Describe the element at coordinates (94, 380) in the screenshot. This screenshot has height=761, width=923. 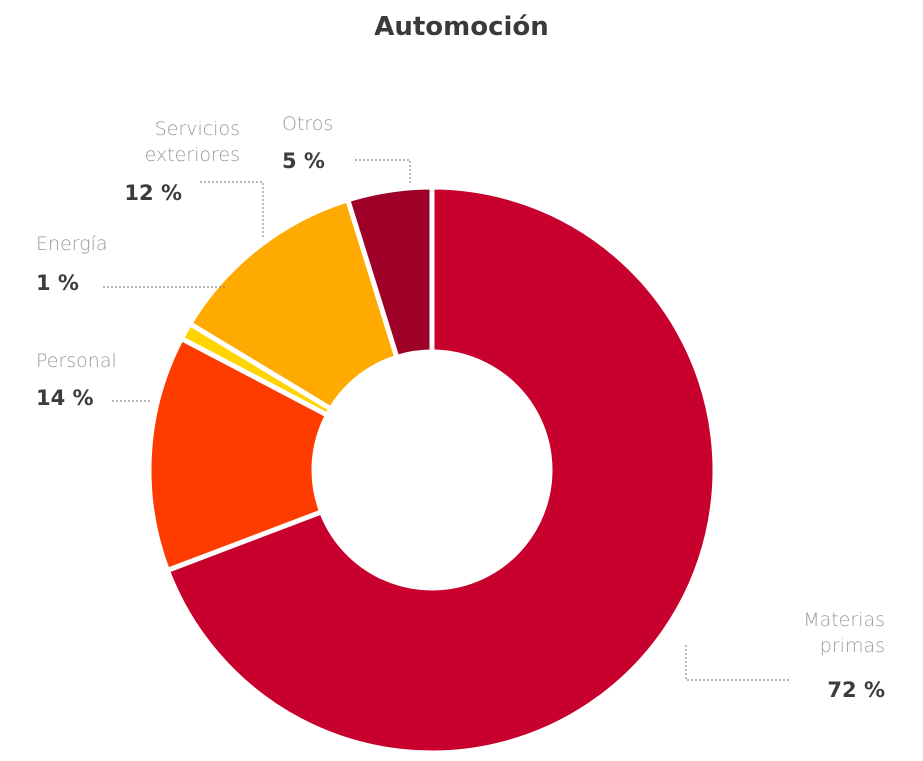
I see `label-group-personal: Personal 14 %` at that location.